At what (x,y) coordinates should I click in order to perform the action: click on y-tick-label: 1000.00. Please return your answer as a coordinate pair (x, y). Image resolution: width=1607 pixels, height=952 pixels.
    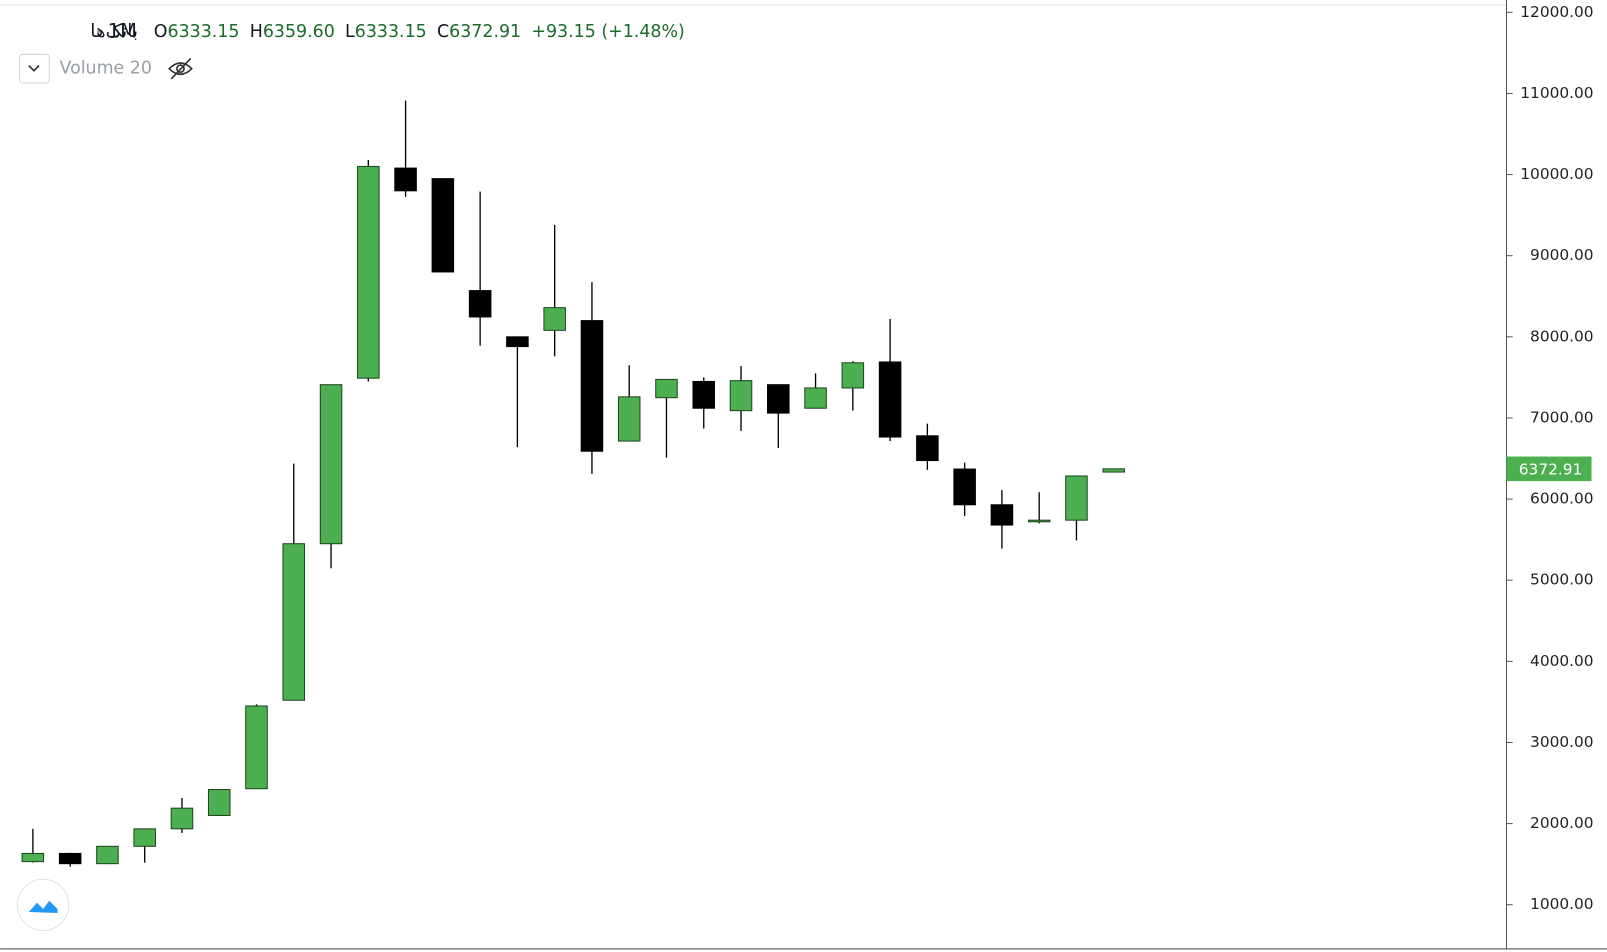
    Looking at the image, I should click on (1562, 904).